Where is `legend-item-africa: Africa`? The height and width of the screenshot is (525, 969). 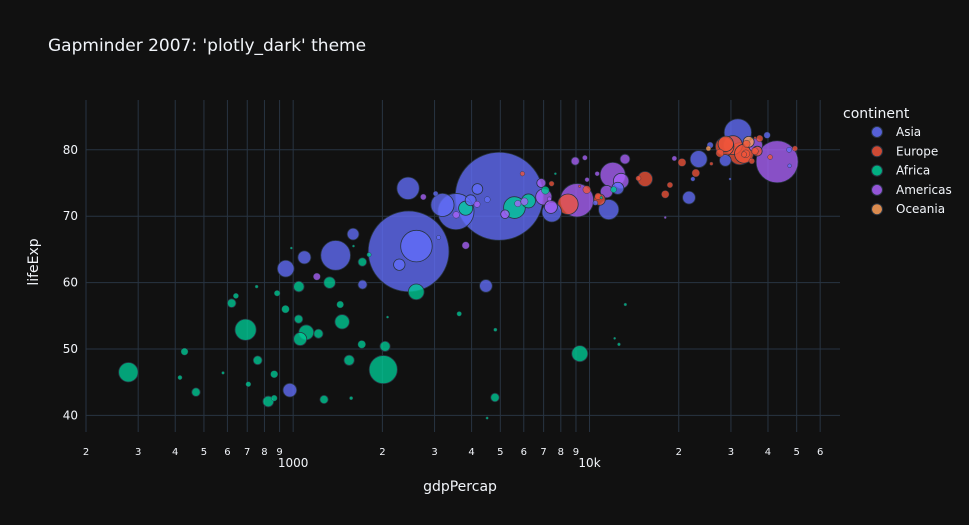
legend-item-africa: Africa is located at coordinates (901, 171).